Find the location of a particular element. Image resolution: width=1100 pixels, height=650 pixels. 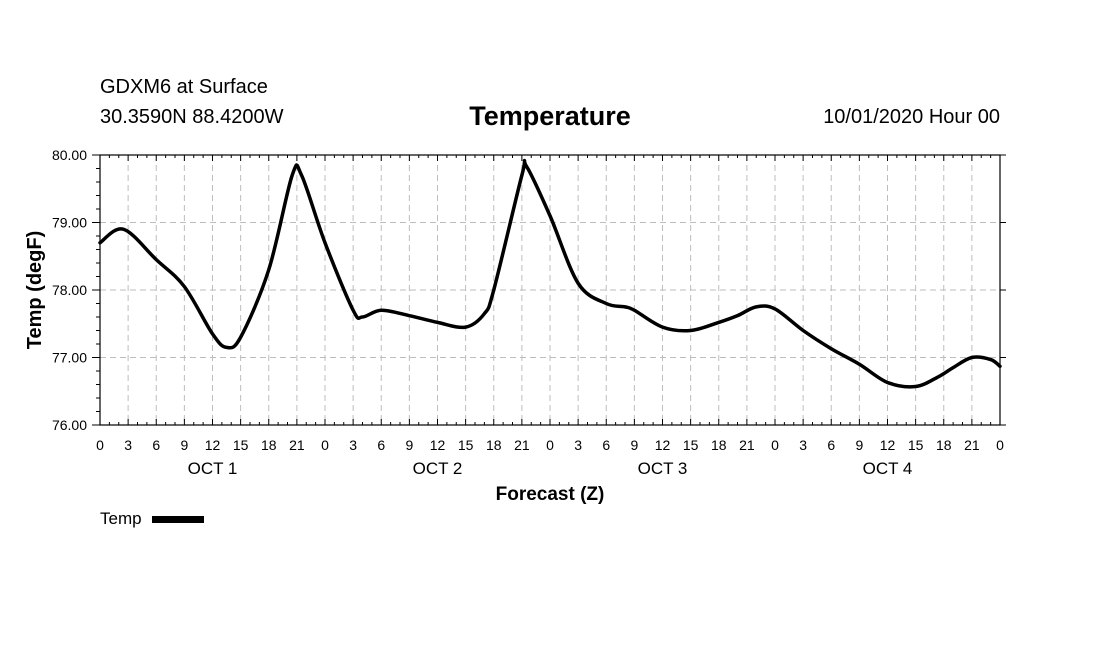

forecast-datetime: 10/01/2020 Hour 00 is located at coordinates (911, 117).